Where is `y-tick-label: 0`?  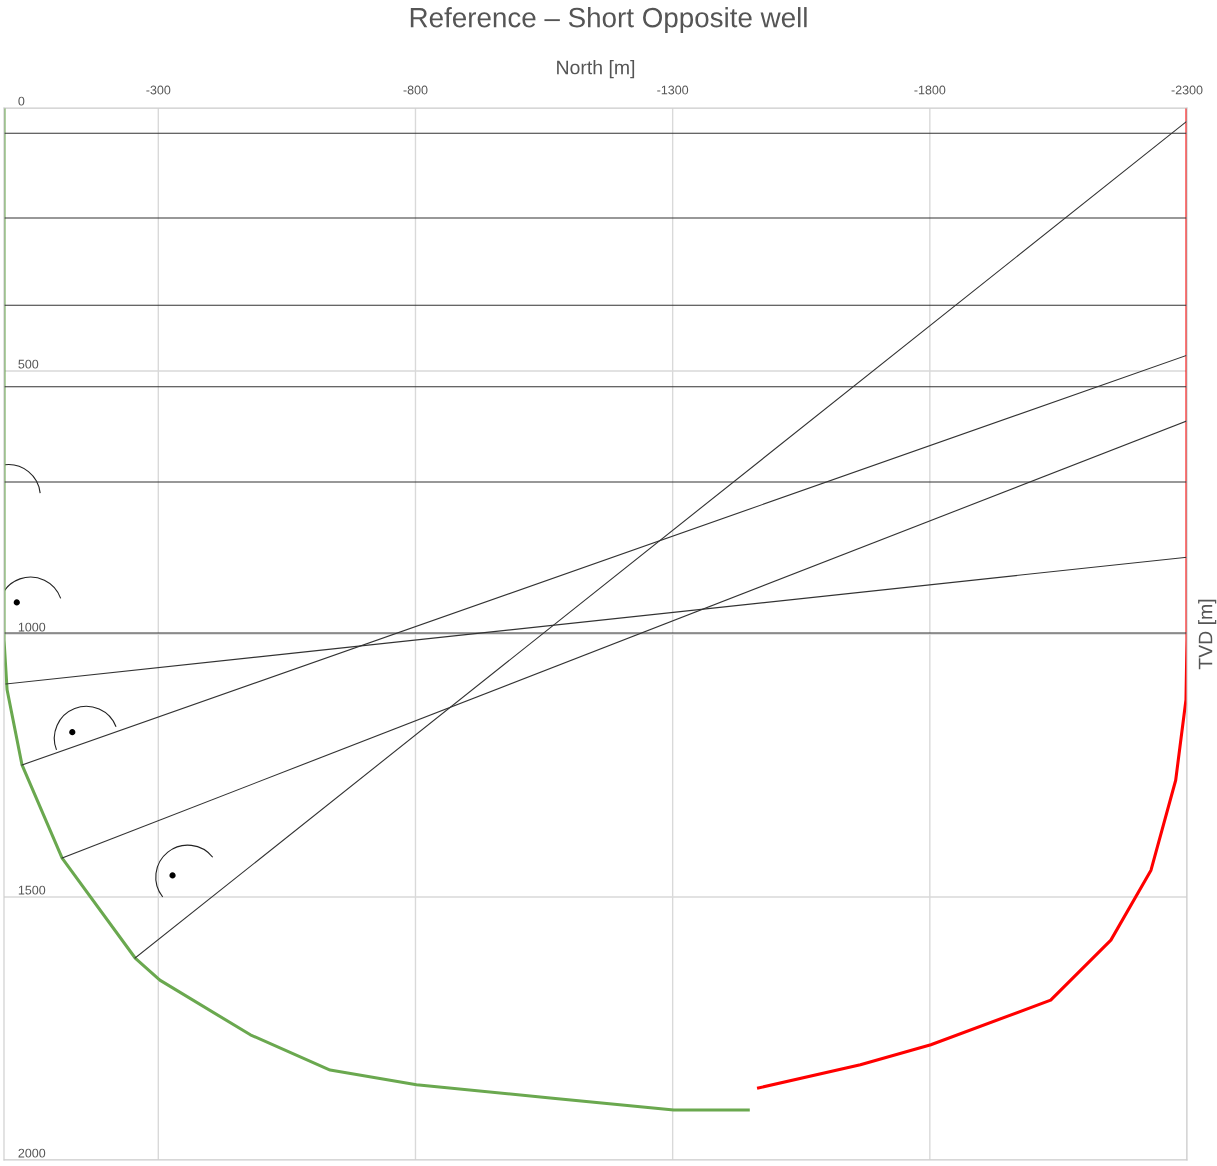 y-tick-label: 0 is located at coordinates (21, 101).